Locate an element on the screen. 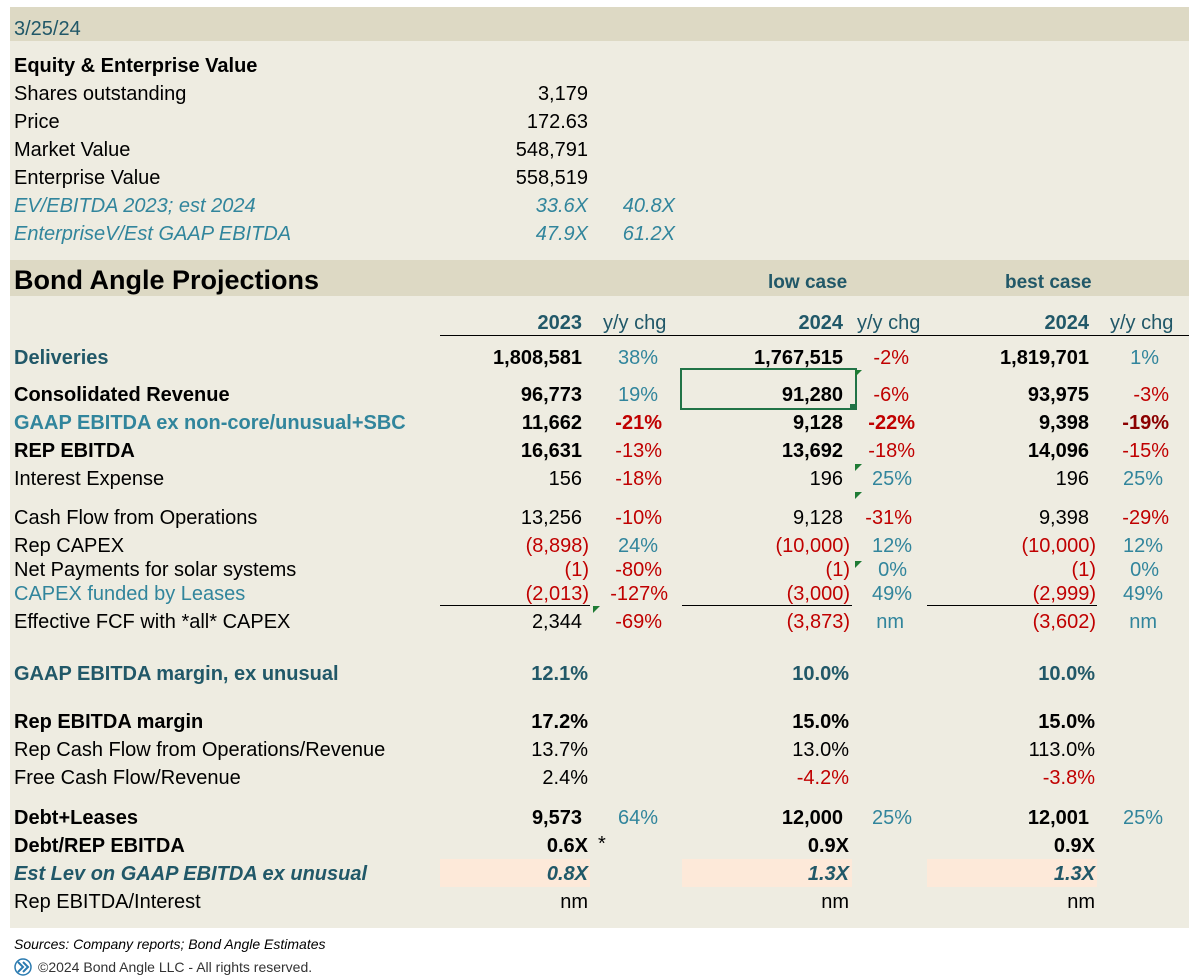 The width and height of the screenshot is (1199, 980). debt-rep-footnote: * is located at coordinates (602, 844).